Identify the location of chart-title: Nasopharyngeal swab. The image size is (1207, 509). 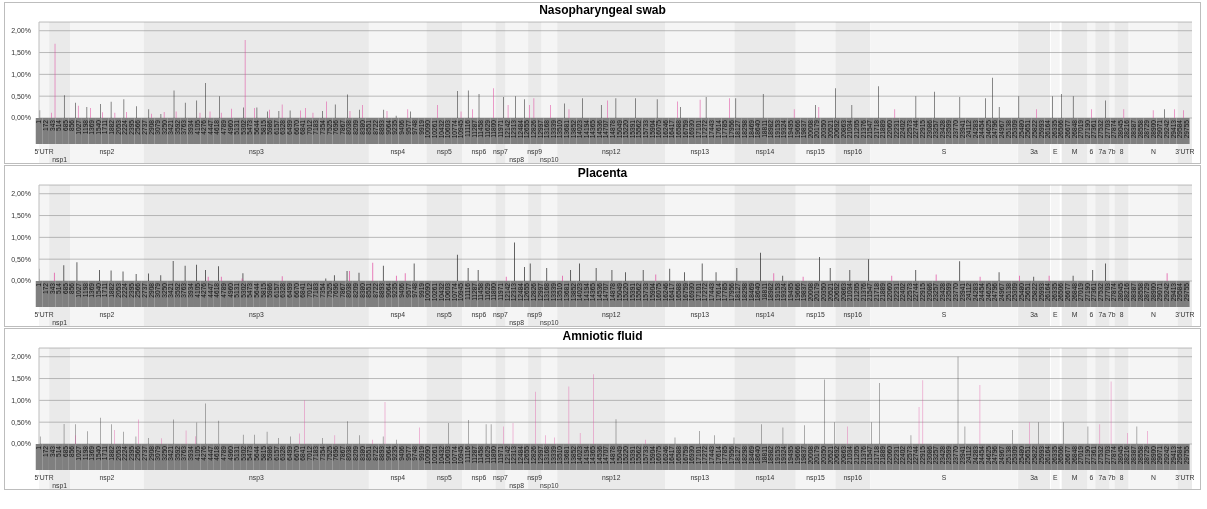
(602, 10).